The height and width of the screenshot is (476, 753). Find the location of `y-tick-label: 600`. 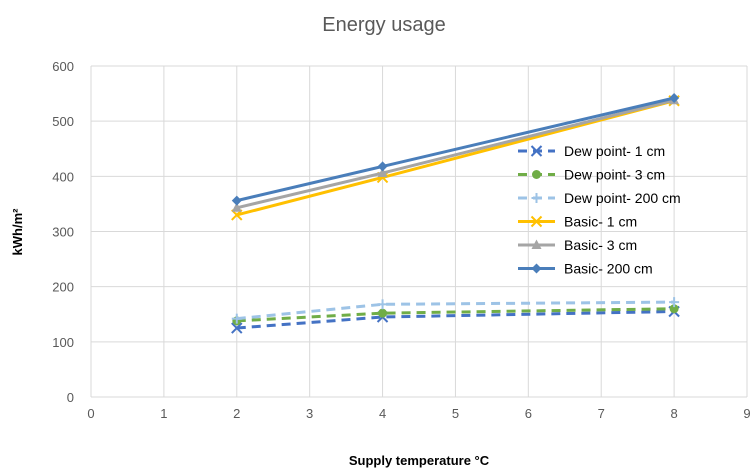

y-tick-label: 600 is located at coordinates (63, 66).